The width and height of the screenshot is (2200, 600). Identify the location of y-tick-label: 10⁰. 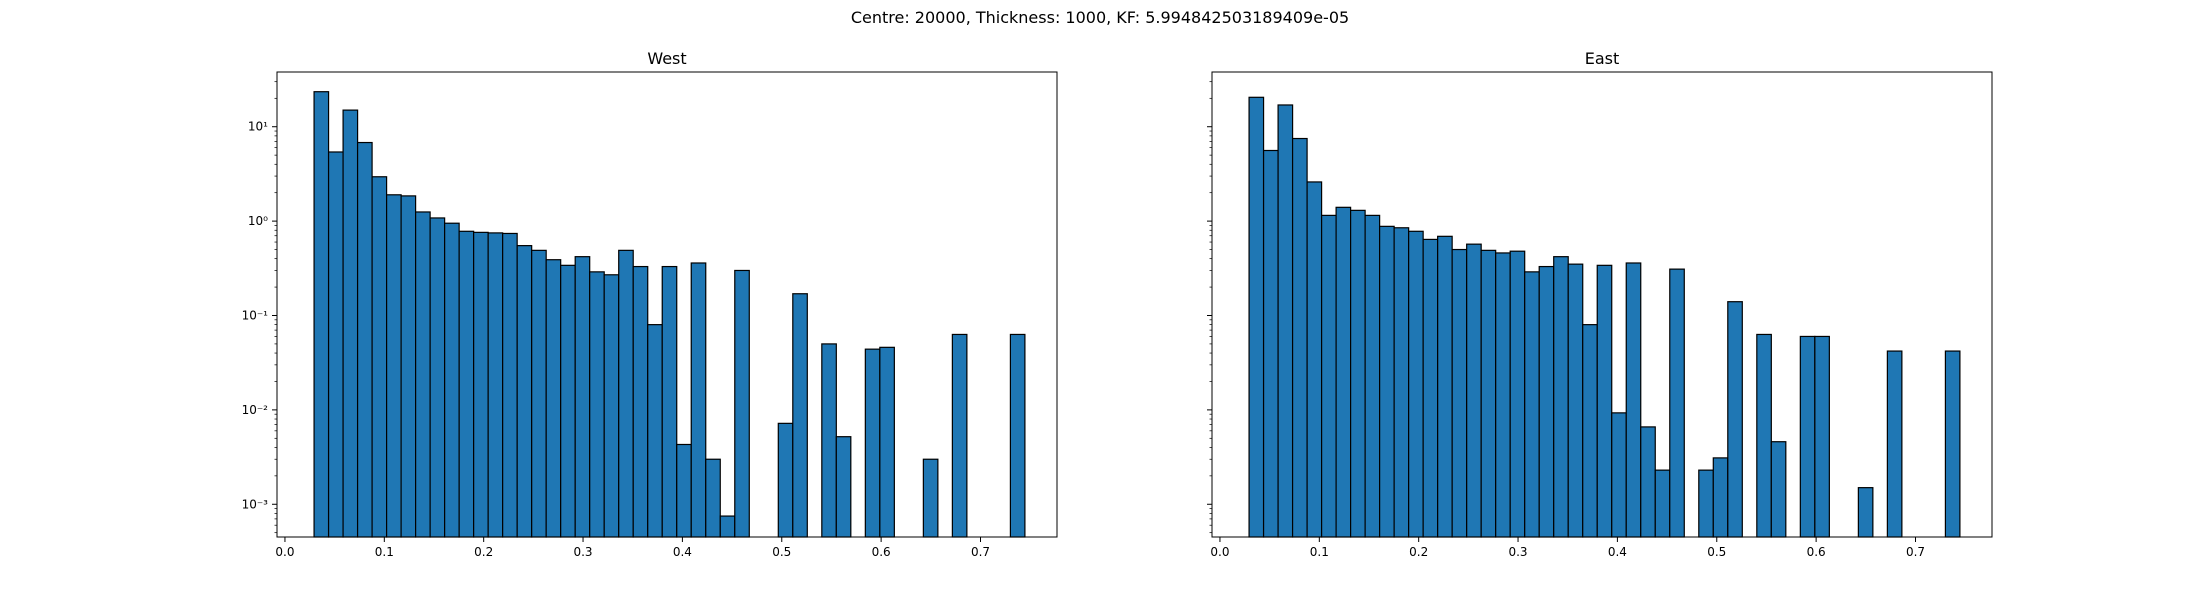
(258, 221).